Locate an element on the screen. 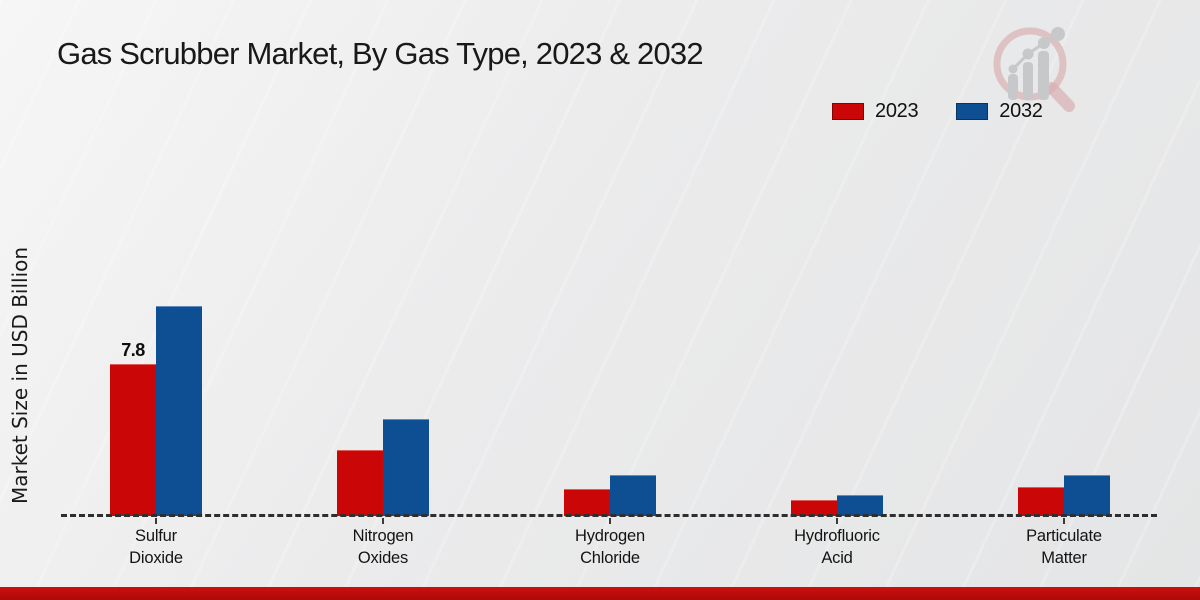 This screenshot has width=1200, height=600. y-axis-title: Market Size in USD Billion is located at coordinates (20, 375).